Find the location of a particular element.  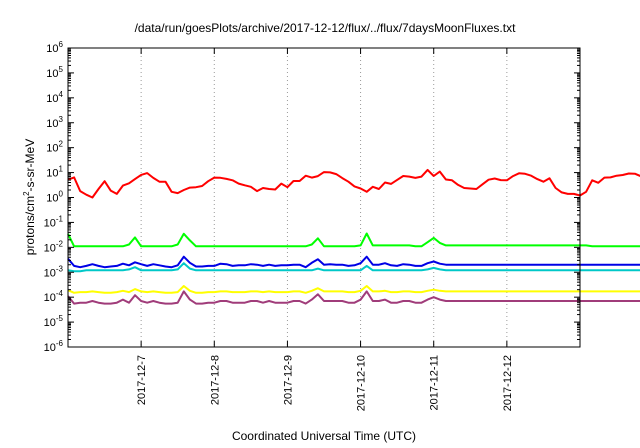

y-tick-label: 10² is located at coordinates (54, 147).